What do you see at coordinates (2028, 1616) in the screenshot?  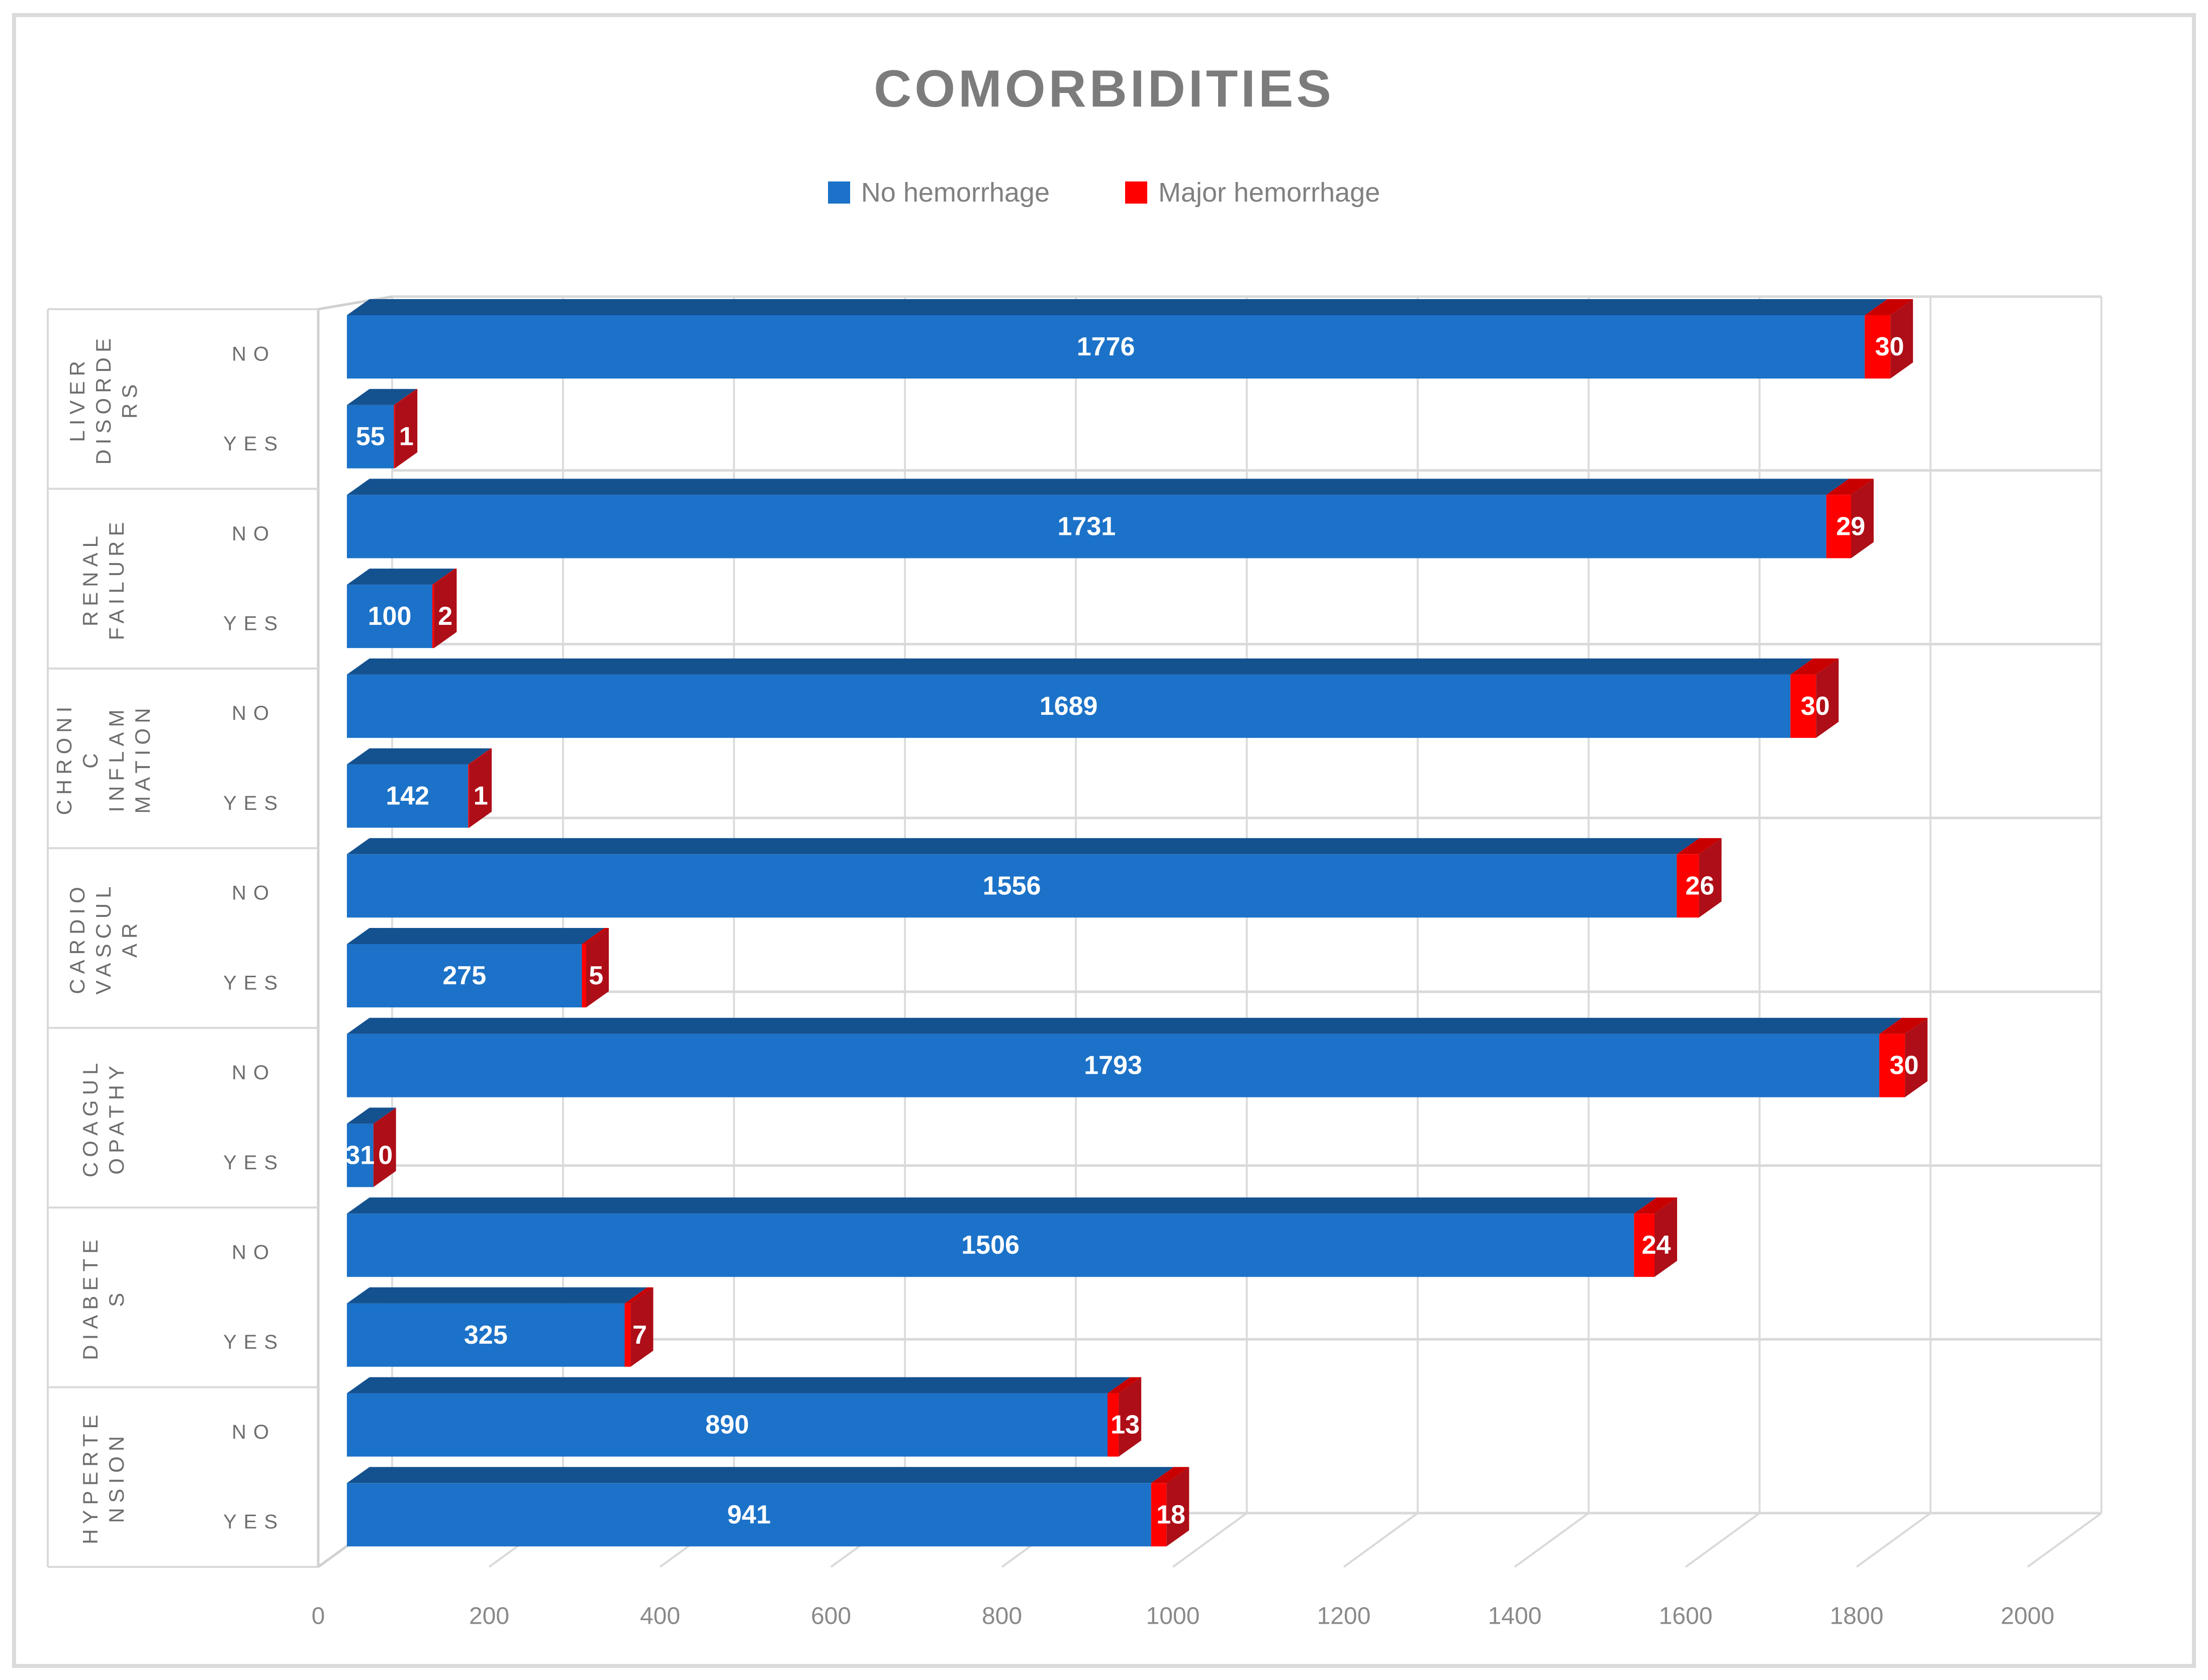 I see `x-tick-label-2000: 2000` at bounding box center [2028, 1616].